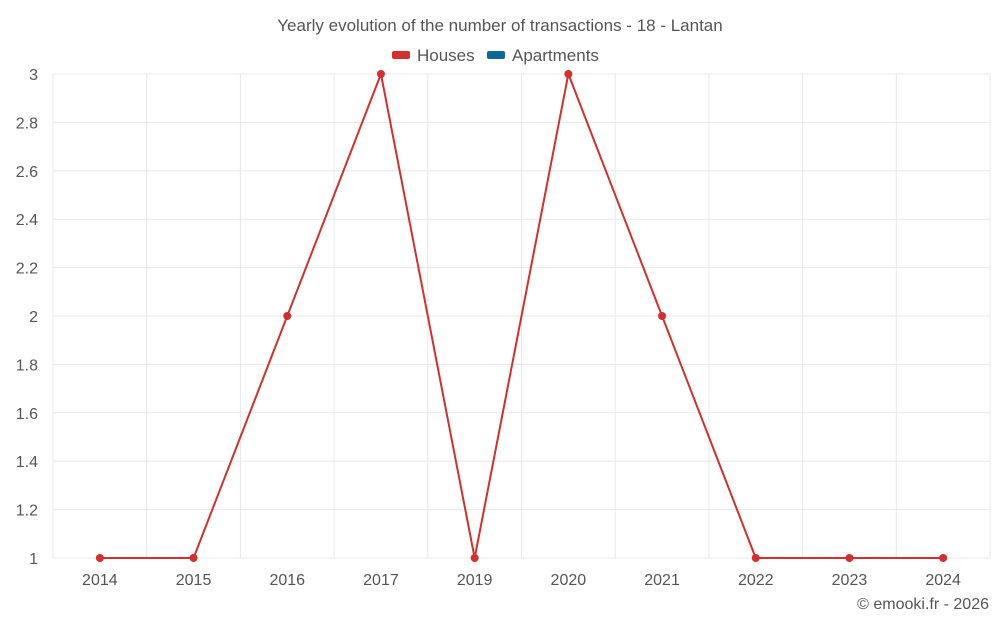 The height and width of the screenshot is (625, 1000). What do you see at coordinates (27, 317) in the screenshot?
I see `y-axis-ticks: 1 1.2 1.4 1.6 1.8 2 2.2 2.4 2.6 2.8 3` at bounding box center [27, 317].